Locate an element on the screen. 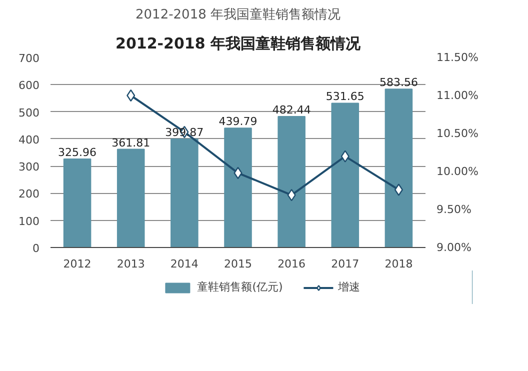 The width and height of the screenshot is (528, 371). data-label: 482.44 is located at coordinates (291, 110).